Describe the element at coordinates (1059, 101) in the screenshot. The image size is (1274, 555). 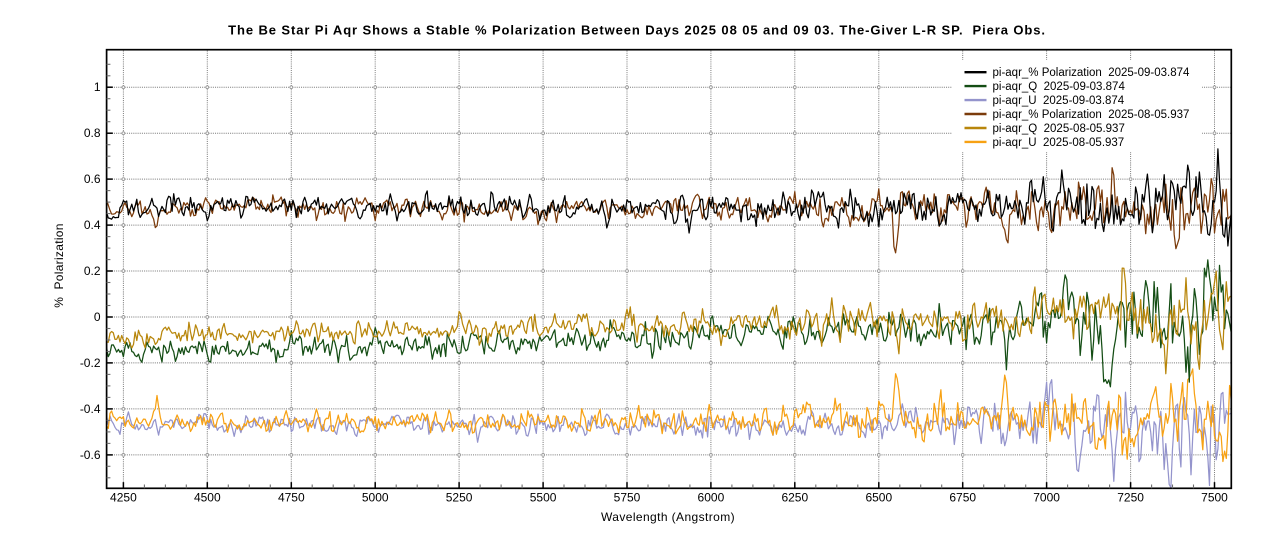
I see `svg-text: pi-aqr_U 2025-09-03.874` at that location.